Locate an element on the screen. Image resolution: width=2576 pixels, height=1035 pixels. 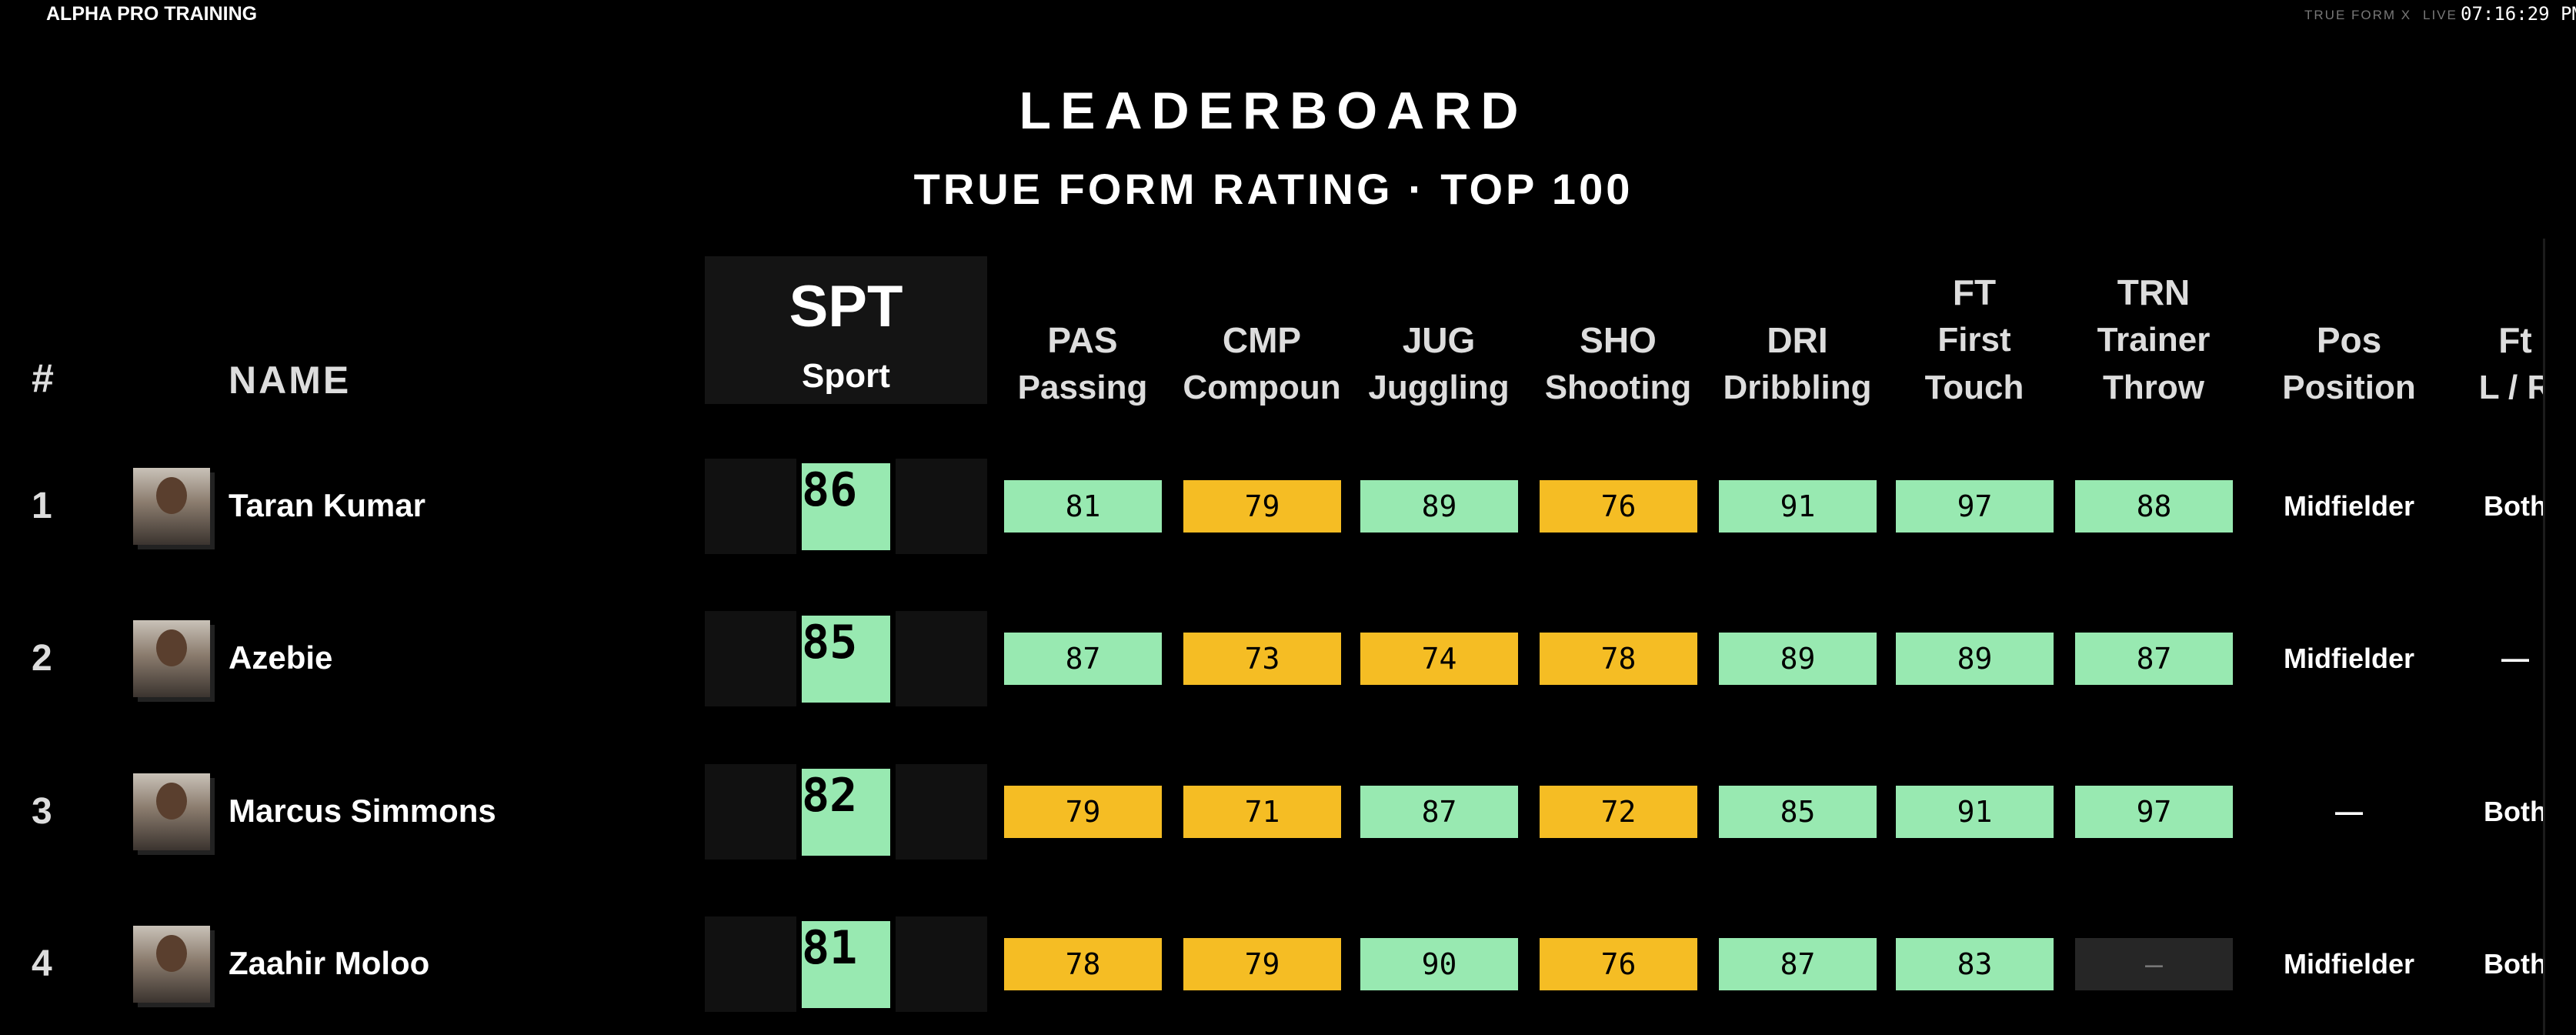
stat-cell: – is located at coordinates (2154, 964).